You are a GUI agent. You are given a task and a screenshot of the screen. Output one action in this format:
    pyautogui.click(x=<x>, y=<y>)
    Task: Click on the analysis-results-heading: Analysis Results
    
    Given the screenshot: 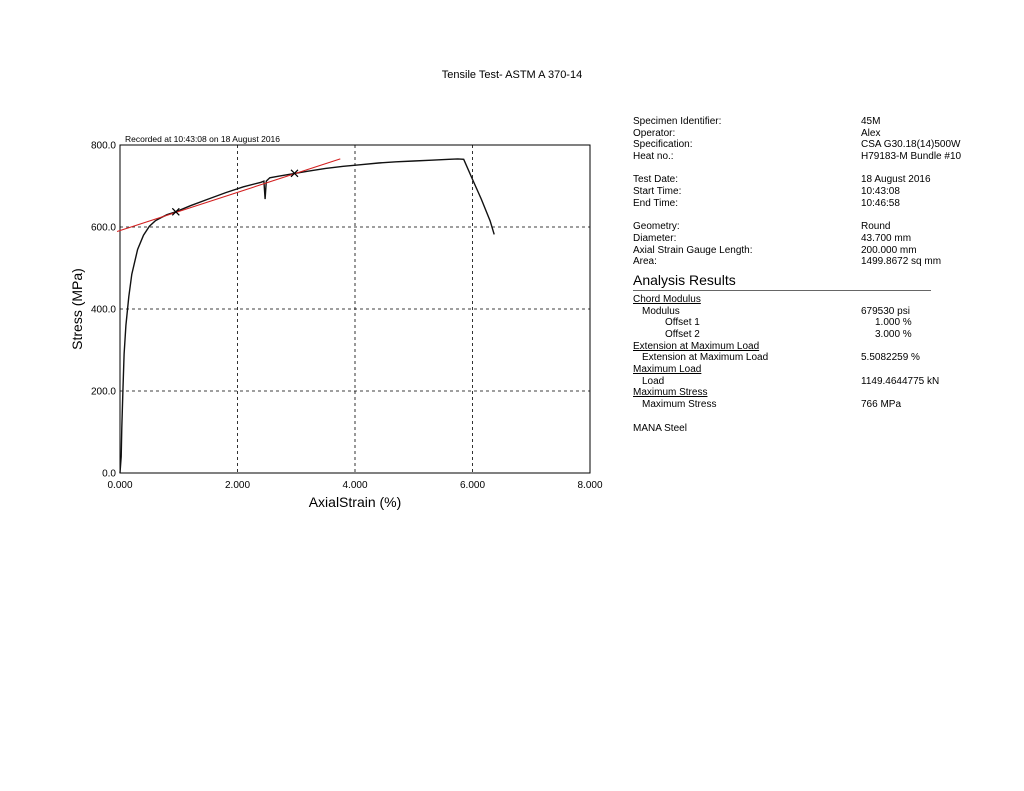 What is the action you would take?
    pyautogui.click(x=782, y=281)
    